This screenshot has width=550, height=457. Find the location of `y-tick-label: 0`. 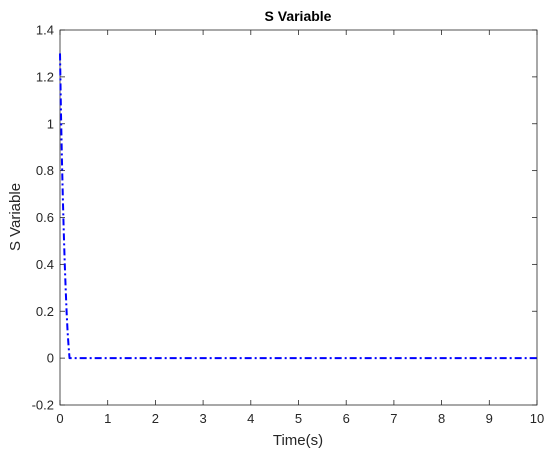

y-tick-label: 0 is located at coordinates (50, 358).